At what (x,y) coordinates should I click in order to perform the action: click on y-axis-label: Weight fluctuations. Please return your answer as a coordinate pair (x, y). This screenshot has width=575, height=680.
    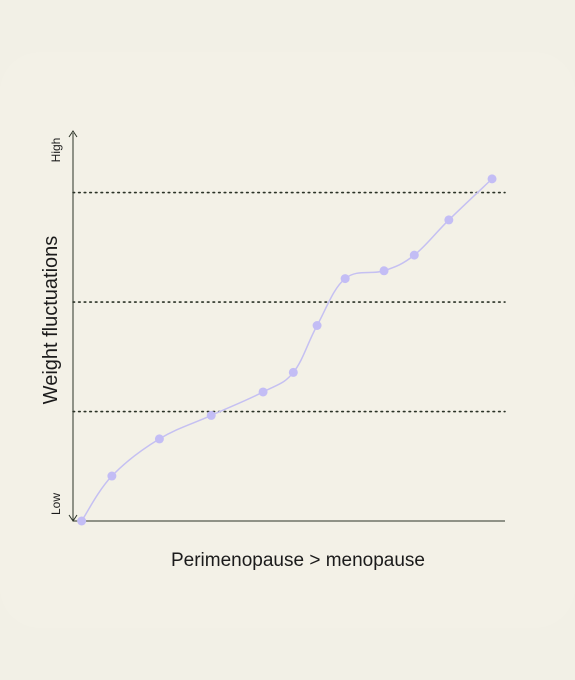
    Looking at the image, I should click on (51, 320).